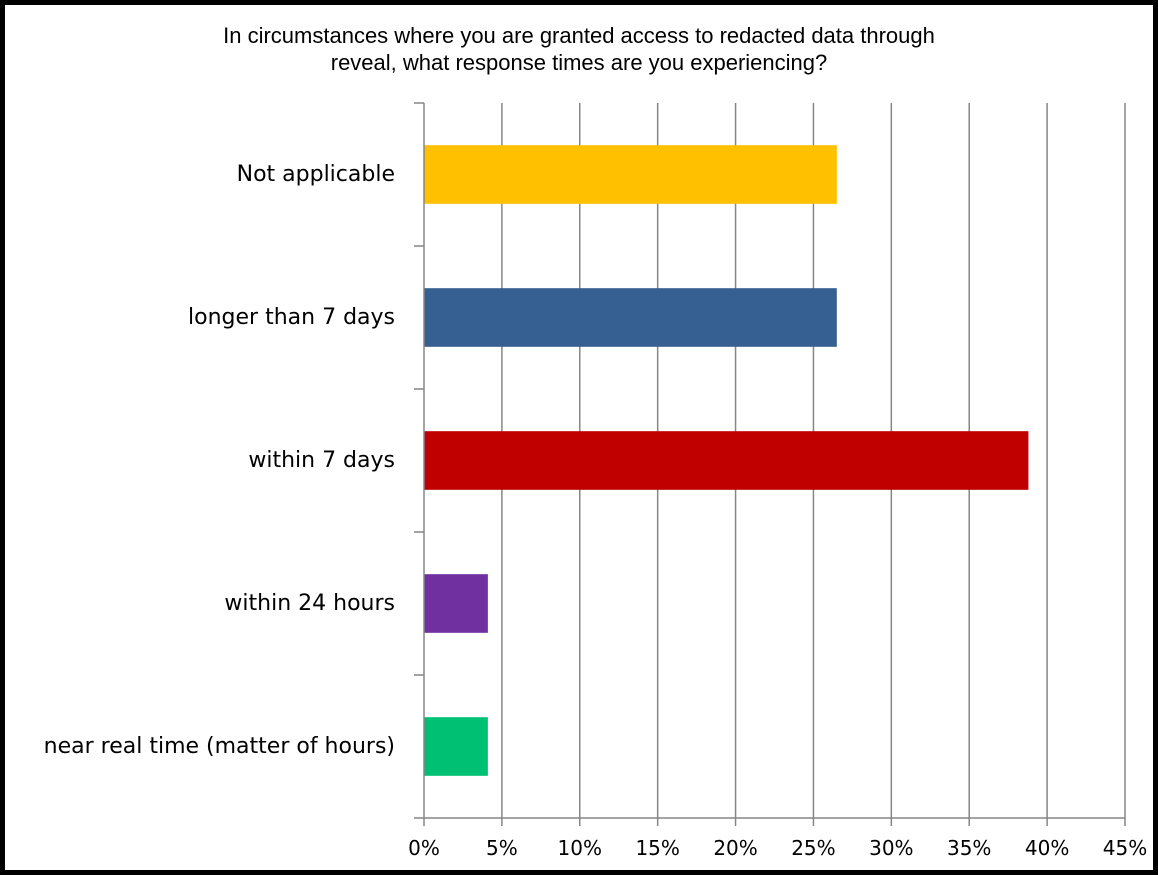 This screenshot has width=1158, height=875. Describe the element at coordinates (316, 174) in the screenshot. I see `category-label: Not applicable` at that location.